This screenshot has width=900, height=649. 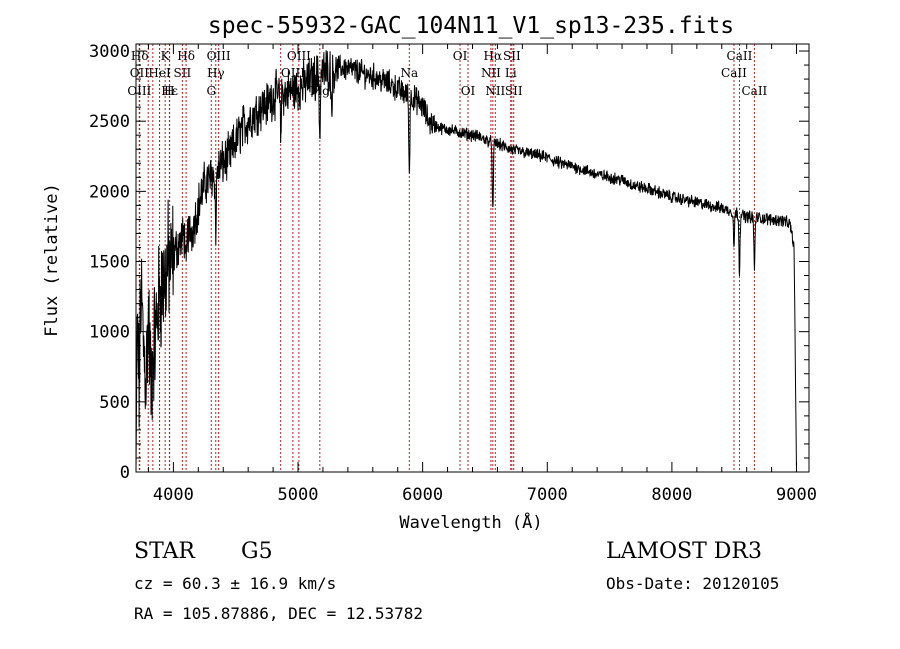 I want to click on line-marker-label: G, so click(x=211, y=91).